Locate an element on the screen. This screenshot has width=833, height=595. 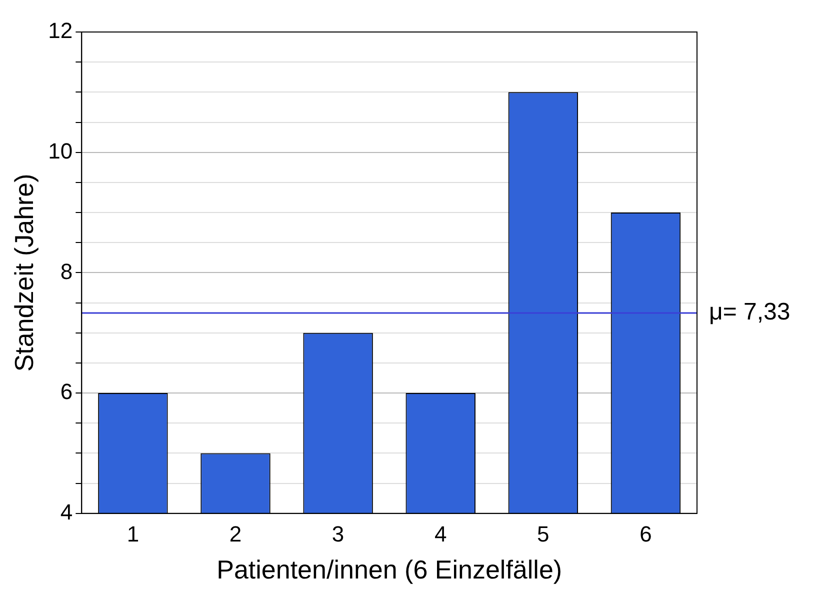
y-tick-label: 12 is located at coordinates (60, 31).